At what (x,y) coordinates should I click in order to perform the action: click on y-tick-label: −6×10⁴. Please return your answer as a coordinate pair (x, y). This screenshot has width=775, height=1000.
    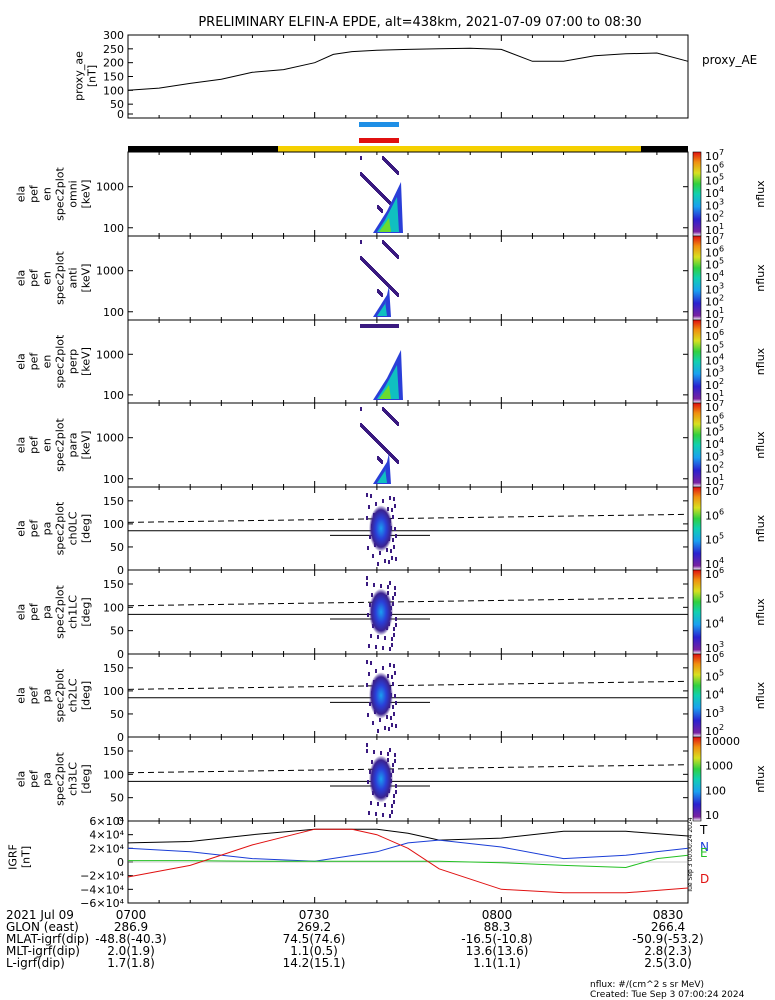
    Looking at the image, I should click on (102, 903).